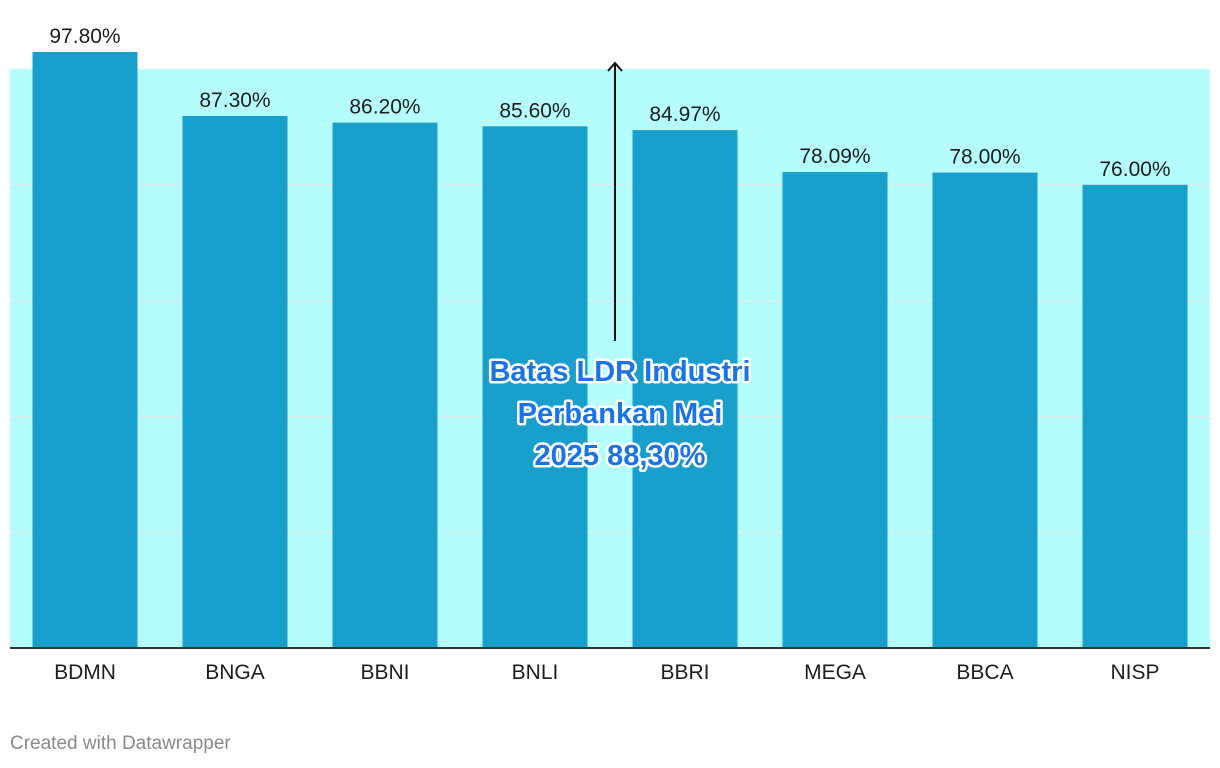 The image size is (1220, 768). What do you see at coordinates (984, 672) in the screenshot?
I see `x-tick-label: BBCA` at bounding box center [984, 672].